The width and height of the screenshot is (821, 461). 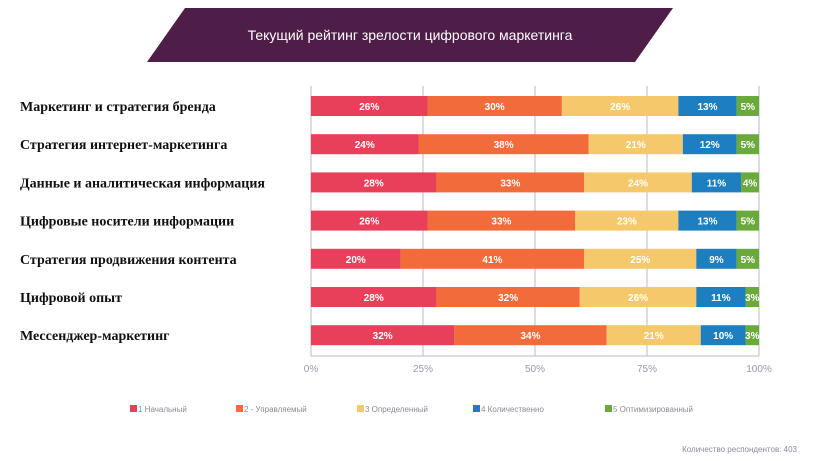 I want to click on x-tick-label: 50%, so click(x=535, y=369).